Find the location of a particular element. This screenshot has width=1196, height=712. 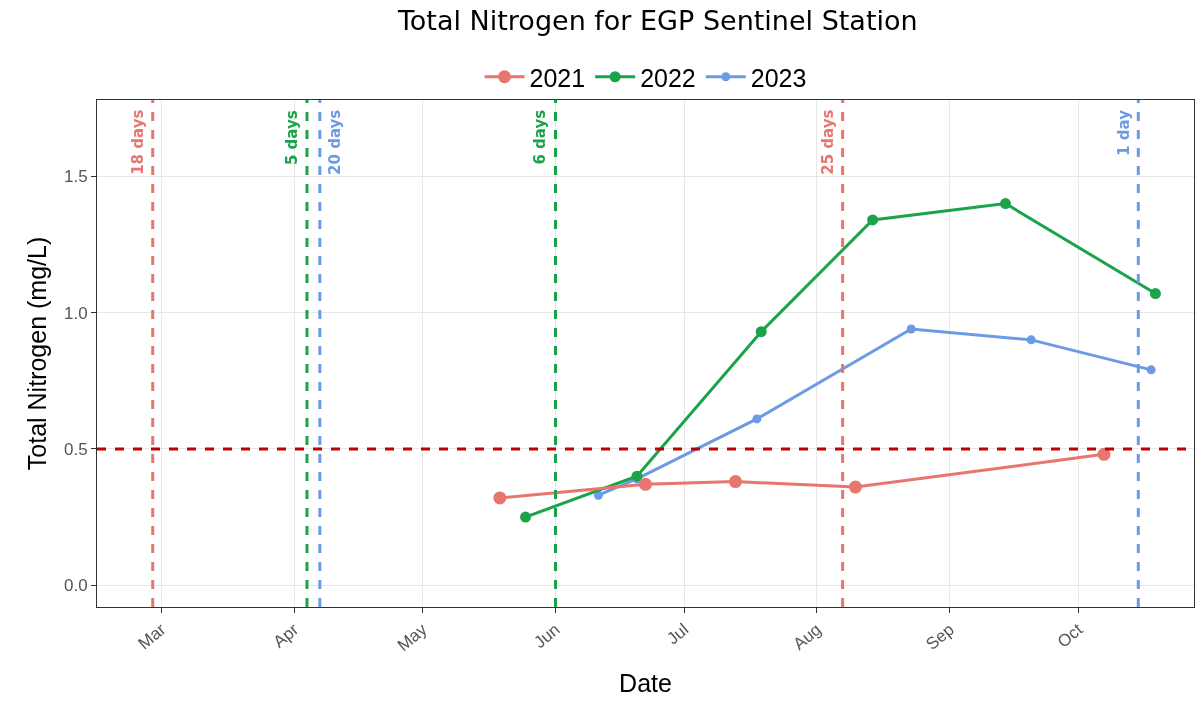

legend-label: 2021 is located at coordinates (557, 77).